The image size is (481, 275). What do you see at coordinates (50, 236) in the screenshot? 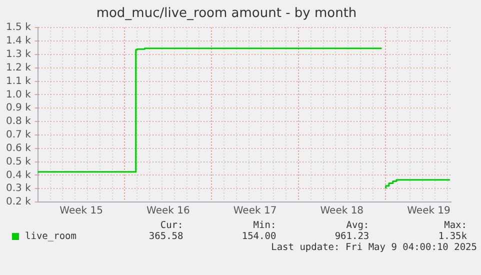
I see `legend-label: live_room` at bounding box center [50, 236].